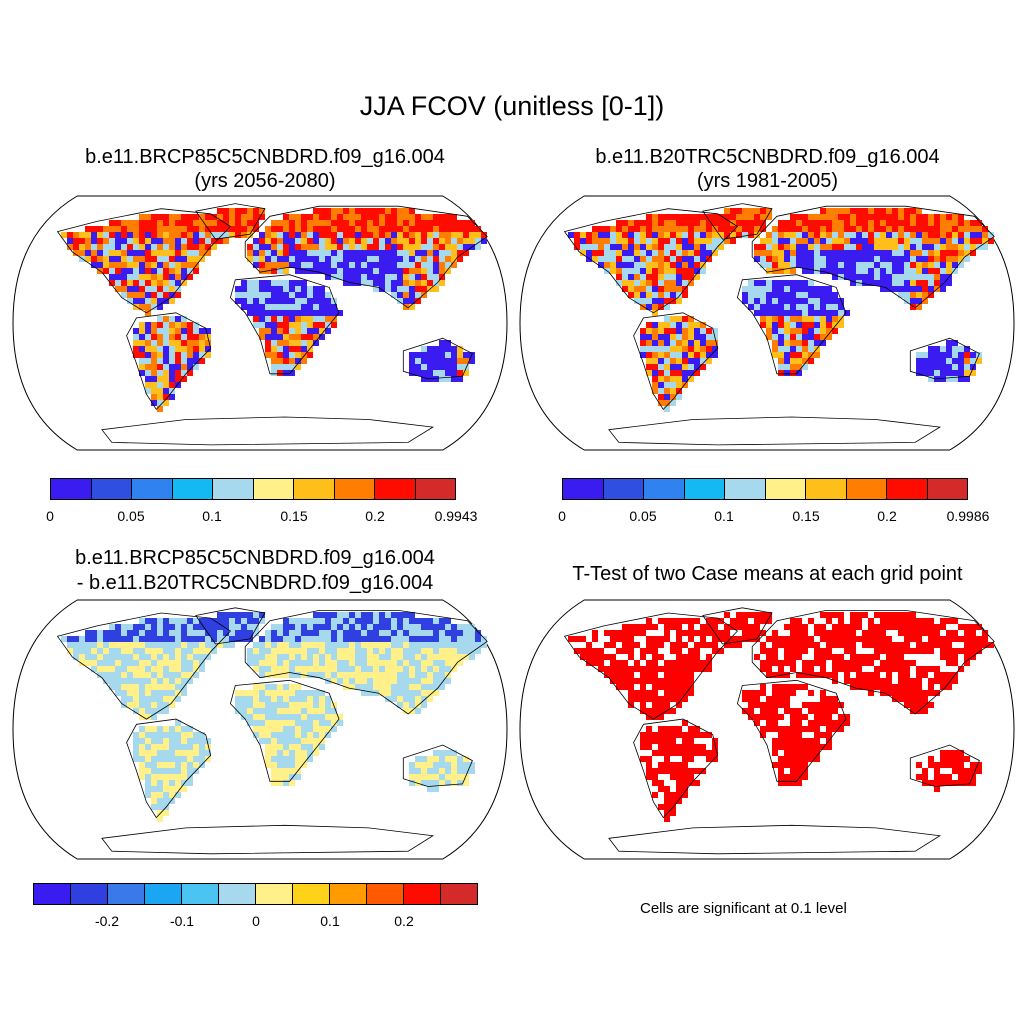  I want to click on colorbar-tick-label: 0.2, so click(375, 516).